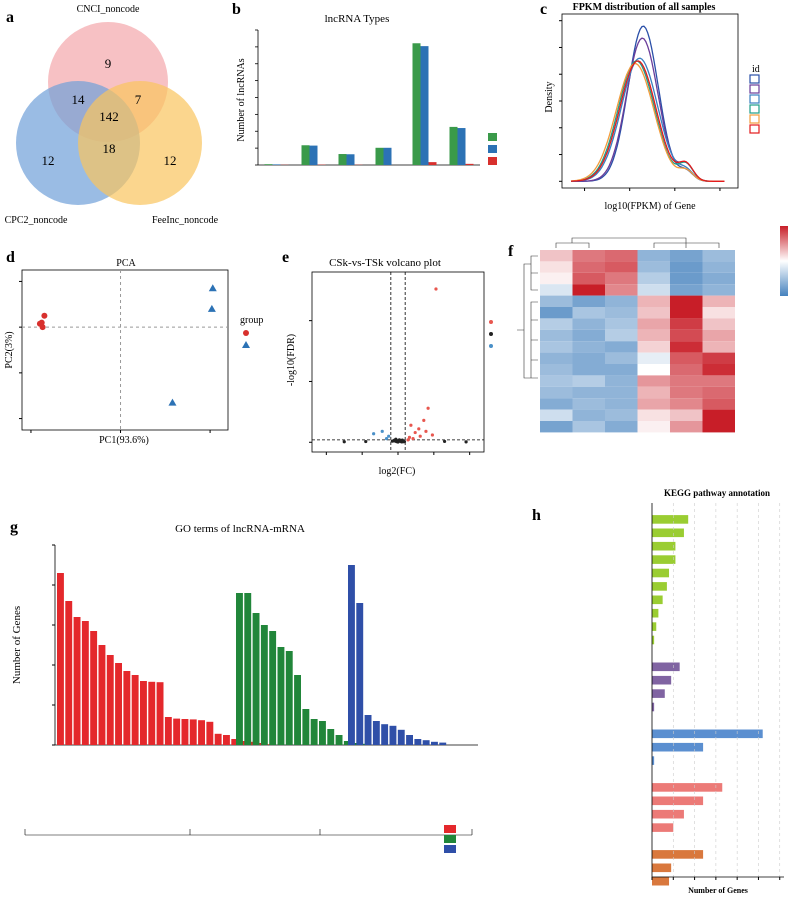  What do you see at coordinates (10, 257) in the screenshot?
I see `panel-label-d: d` at bounding box center [10, 257].